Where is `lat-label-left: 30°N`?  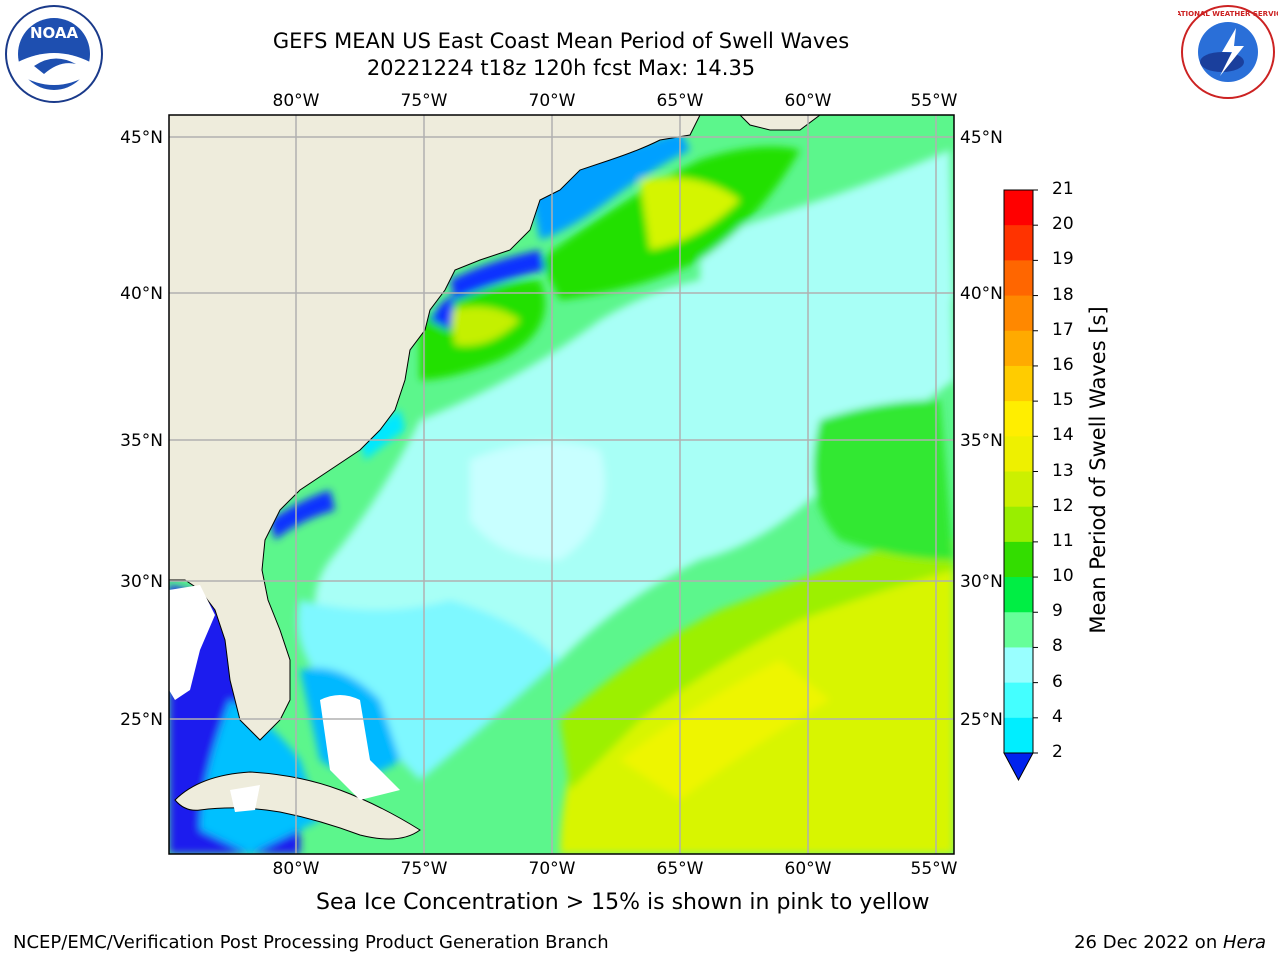 lat-label-left: 30°N is located at coordinates (141, 582).